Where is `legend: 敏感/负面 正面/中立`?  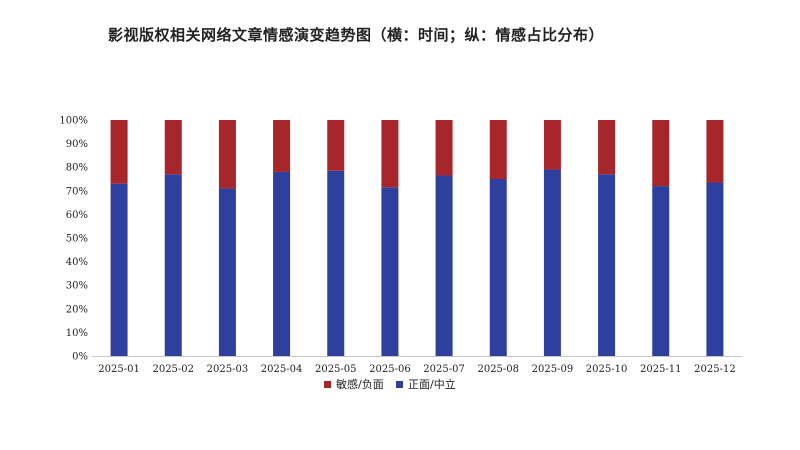 legend: 敏感/负面 正面/中立 is located at coordinates (390, 384).